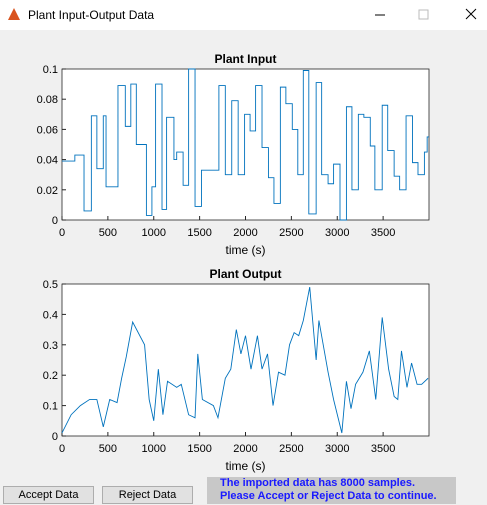 The width and height of the screenshot is (487, 505). I want to click on close-button, so click(471, 14).